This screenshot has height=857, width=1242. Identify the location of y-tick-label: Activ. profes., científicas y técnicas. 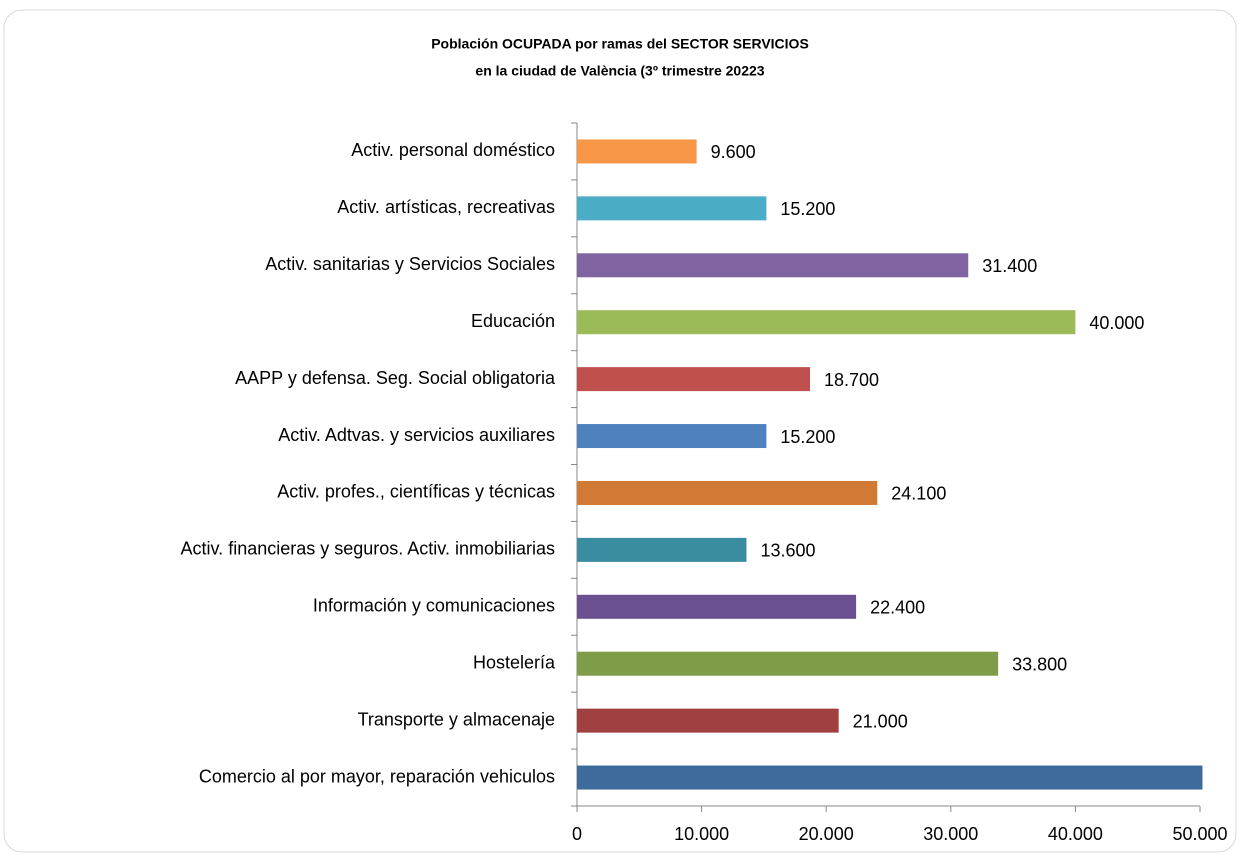
(416, 492).